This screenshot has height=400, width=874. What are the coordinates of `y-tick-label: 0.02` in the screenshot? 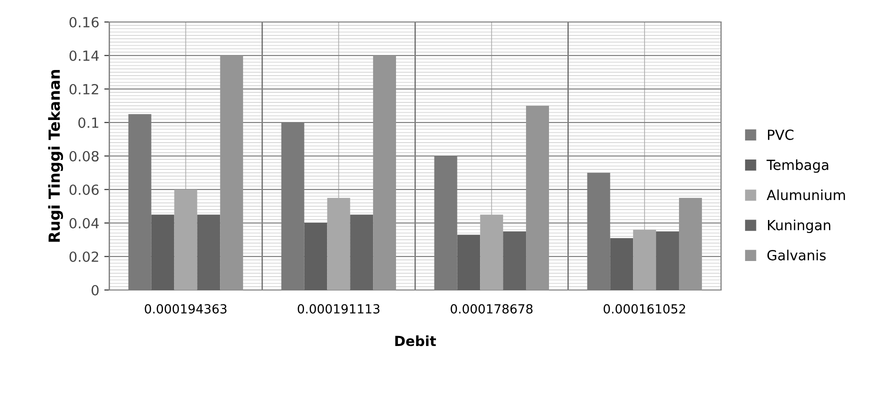 It's located at (84, 256).